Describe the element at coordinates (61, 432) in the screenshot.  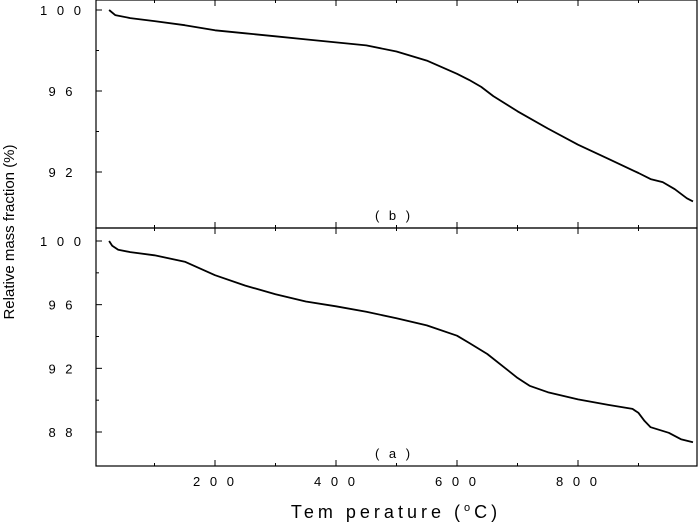
I see `y-tick-label: 8 8` at that location.